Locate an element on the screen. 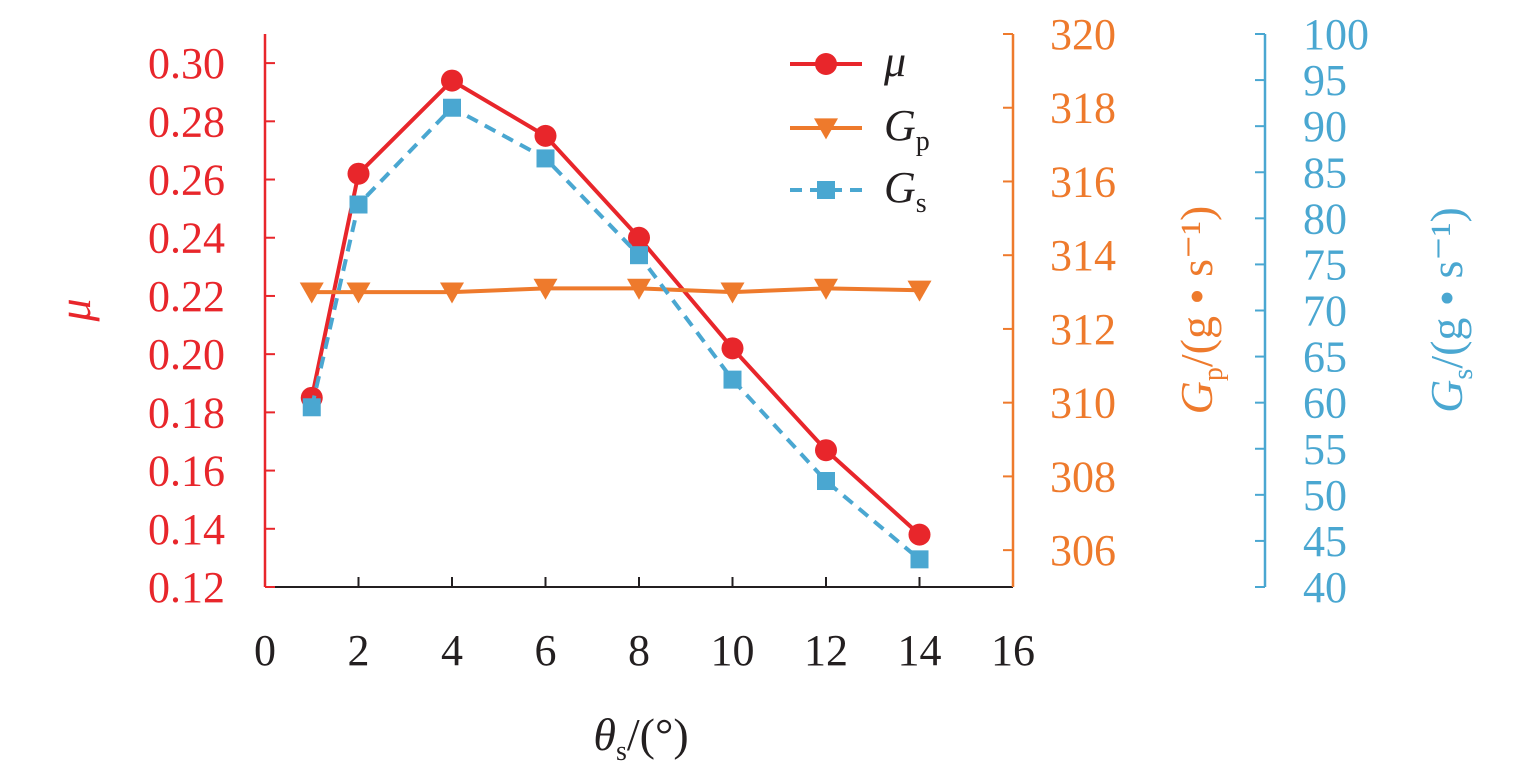 This screenshot has height=778, width=1535. gs-tick-label: 50 is located at coordinates (1325, 495).